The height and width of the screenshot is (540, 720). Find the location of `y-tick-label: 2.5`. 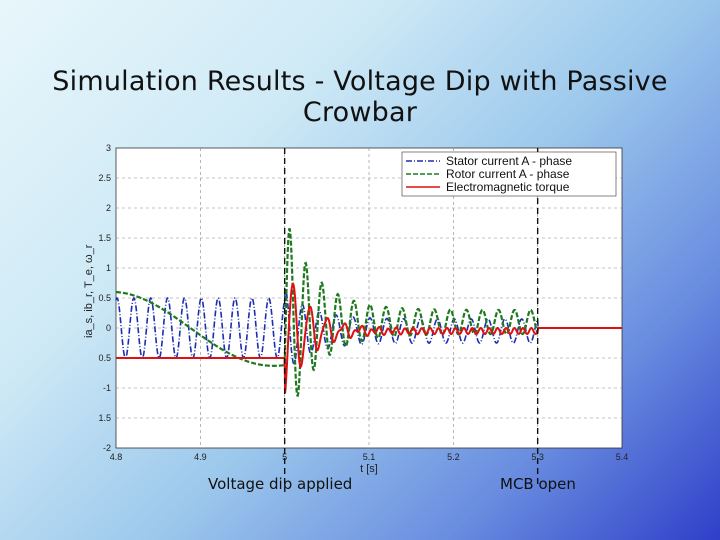

y-tick-label: 2.5 is located at coordinates (104, 178).